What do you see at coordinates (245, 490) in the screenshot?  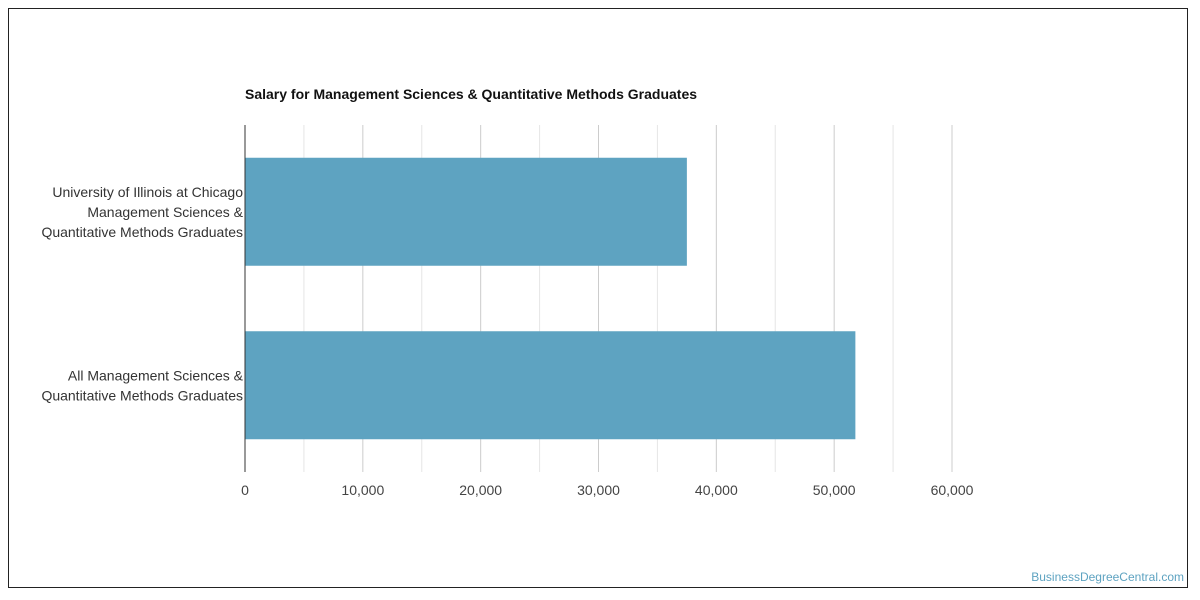 I see `x-tick-label: 0` at bounding box center [245, 490].